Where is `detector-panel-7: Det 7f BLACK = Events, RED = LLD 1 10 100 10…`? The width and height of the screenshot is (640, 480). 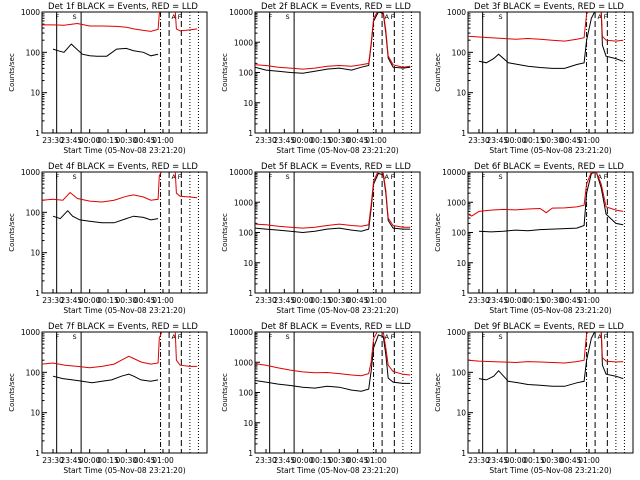
detector-panel-7: Det 7f BLACK = Events, RED = LLD 1 10 100 10… is located at coordinates (108, 398).